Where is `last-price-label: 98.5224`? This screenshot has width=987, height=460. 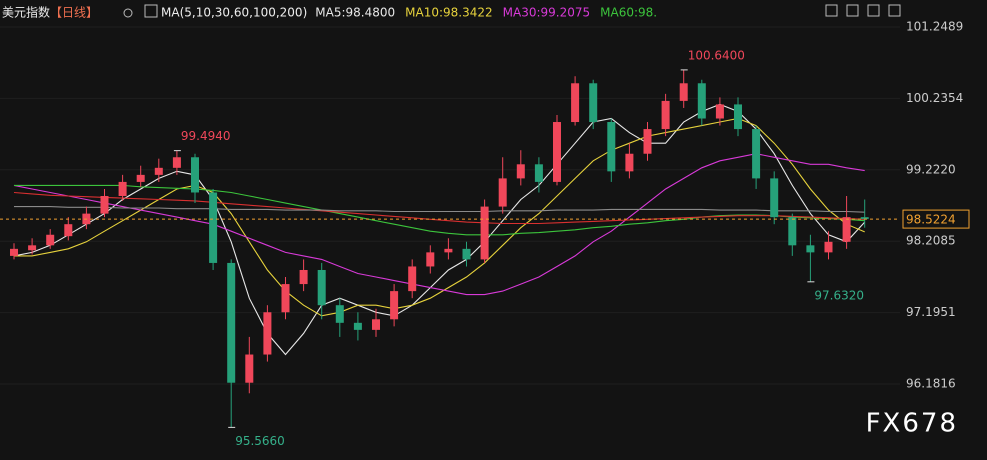
last-price-label: 98.5224 is located at coordinates (931, 220).